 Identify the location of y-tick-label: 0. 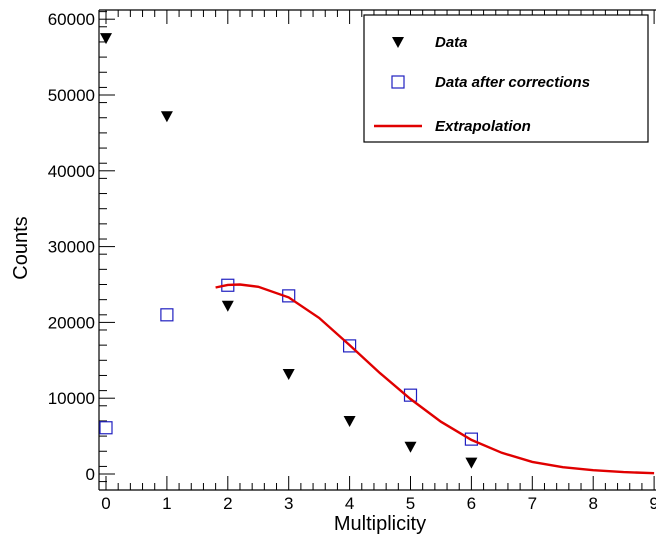
(90, 474).